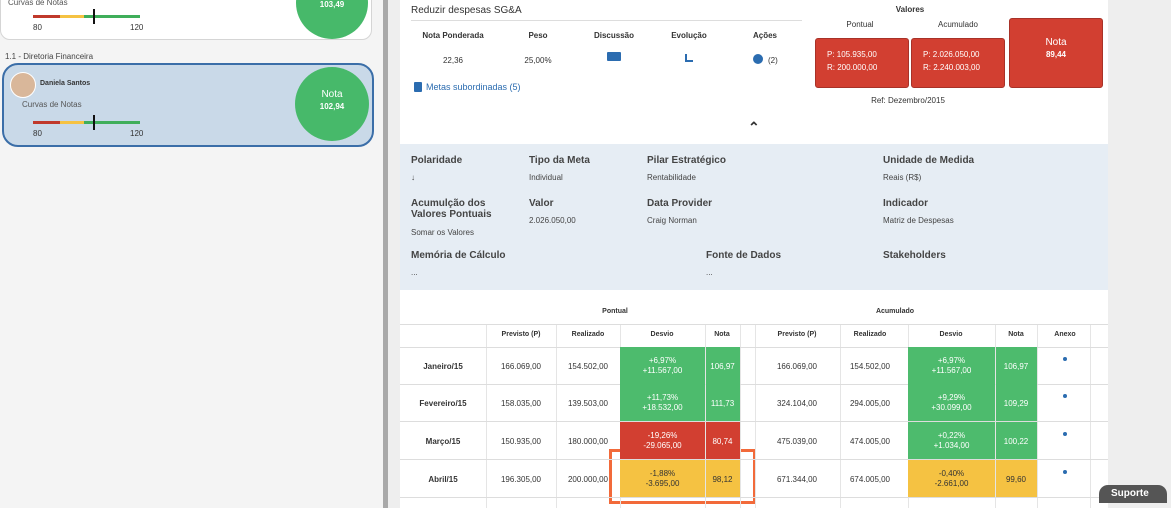 The height and width of the screenshot is (508, 1171). What do you see at coordinates (38, 3) in the screenshot?
I see `card-subtitle: Curvas de Notas` at bounding box center [38, 3].